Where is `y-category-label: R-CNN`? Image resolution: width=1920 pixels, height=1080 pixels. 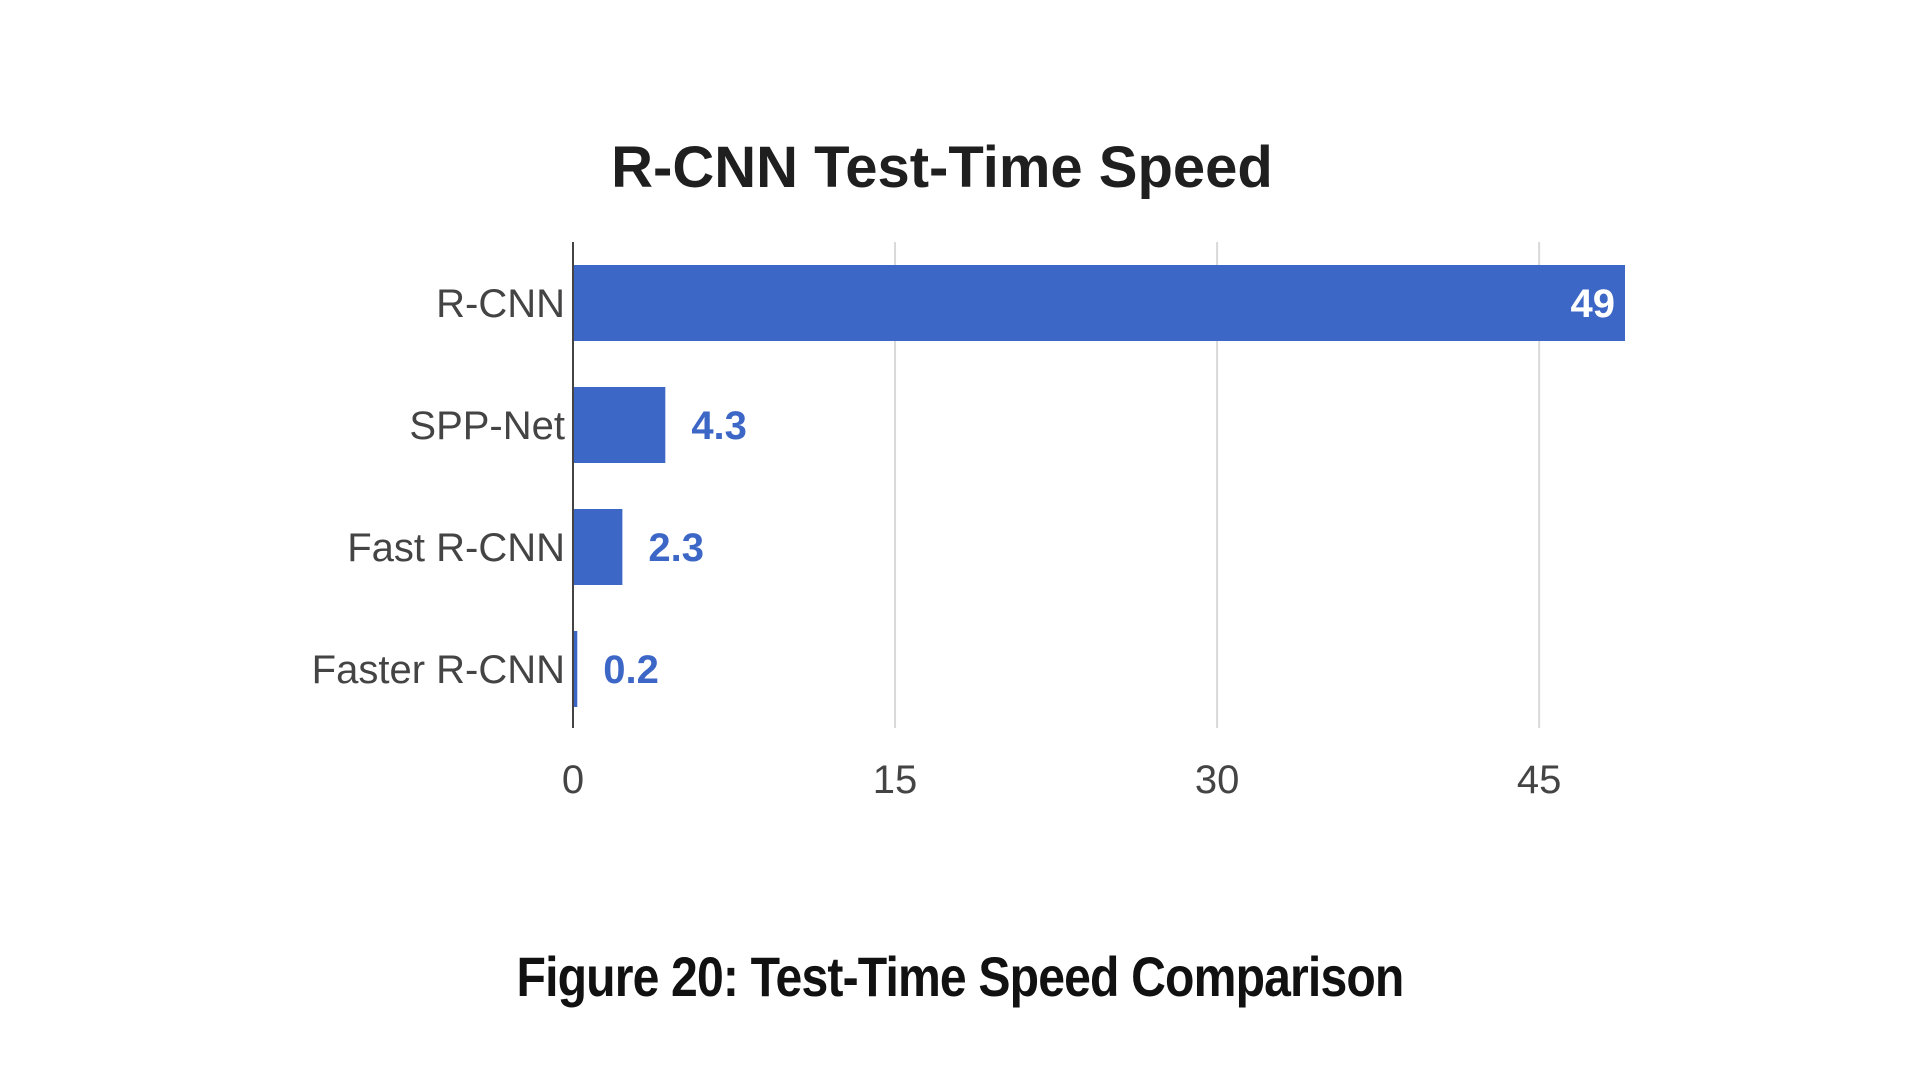 y-category-label: R-CNN is located at coordinates (500, 304).